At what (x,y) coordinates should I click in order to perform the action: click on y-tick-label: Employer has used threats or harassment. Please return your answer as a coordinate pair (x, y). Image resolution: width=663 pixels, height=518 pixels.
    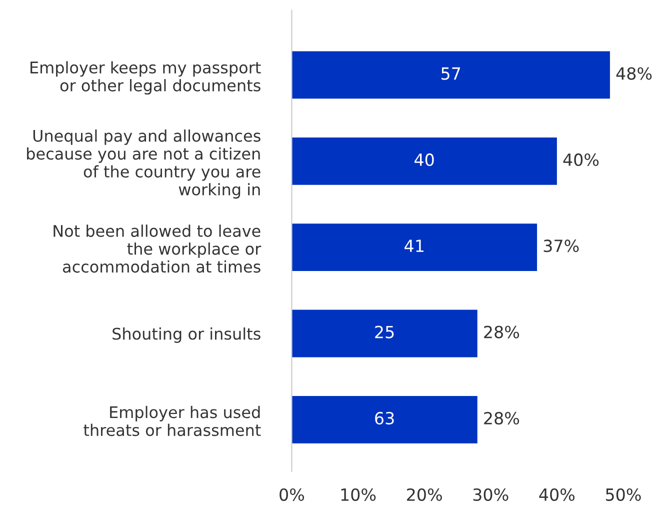
    Looking at the image, I should click on (172, 421).